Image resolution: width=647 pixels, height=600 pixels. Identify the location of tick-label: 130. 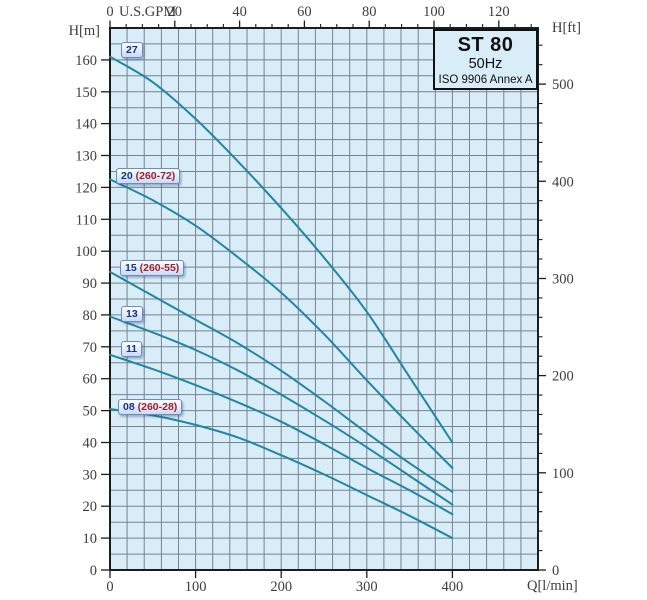
(86, 157).